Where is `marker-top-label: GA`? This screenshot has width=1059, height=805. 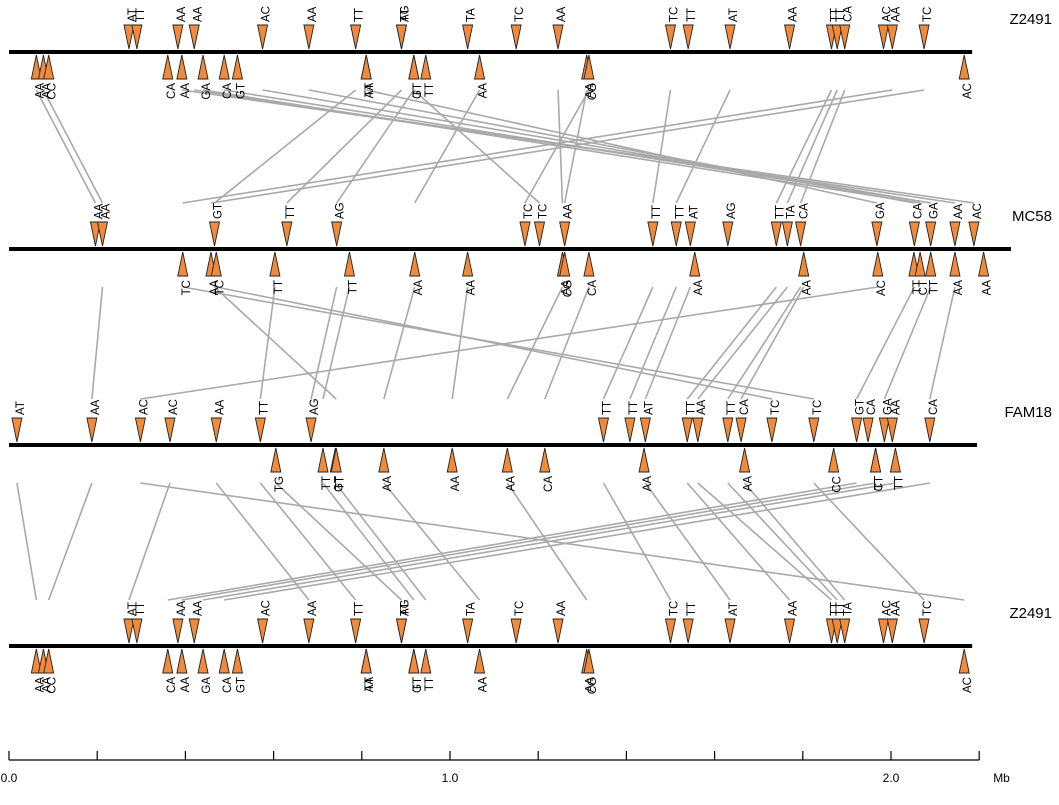 marker-top-label: GA is located at coordinates (881, 210).